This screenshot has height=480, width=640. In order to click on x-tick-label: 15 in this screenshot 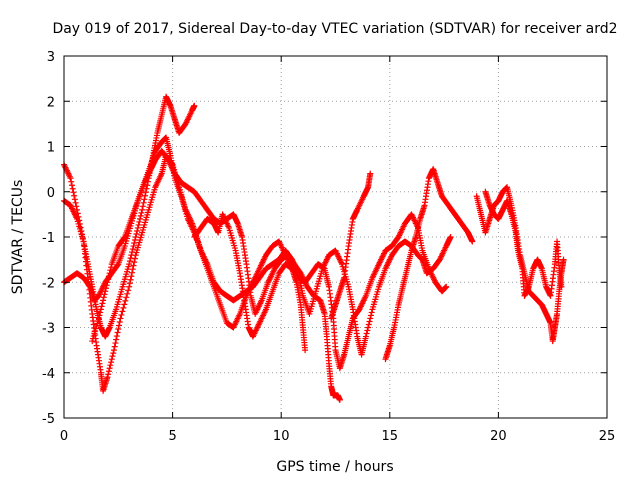, I will do `click(390, 436)`.